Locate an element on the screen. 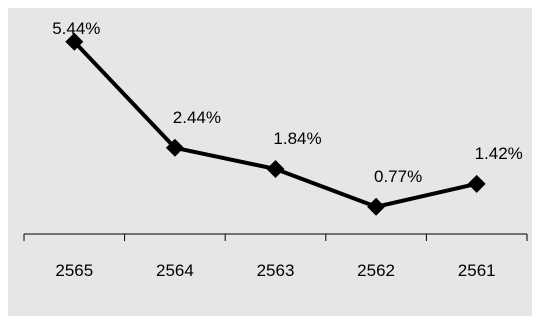 The height and width of the screenshot is (324, 540). x-tick-label: 2564 is located at coordinates (175, 270).